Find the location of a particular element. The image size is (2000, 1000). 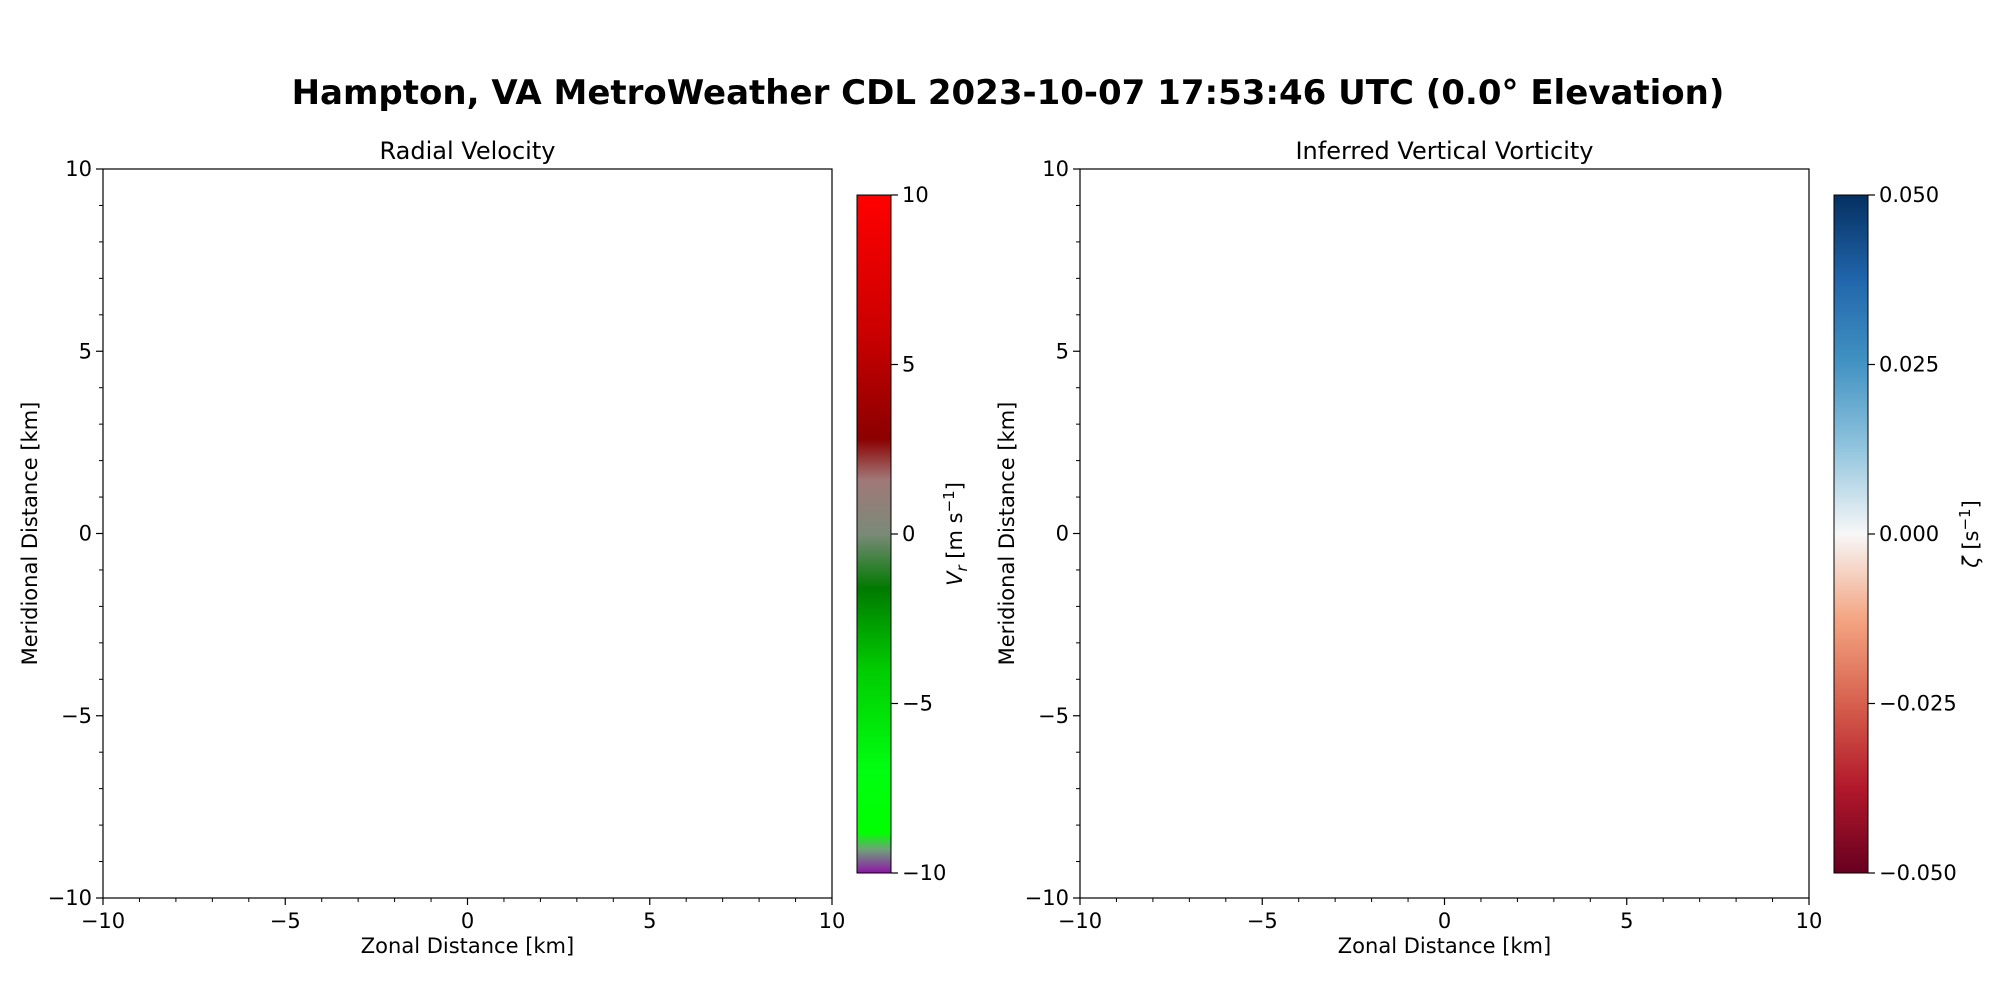

colorbar-tick-label: −0.050 is located at coordinates (1918, 873).